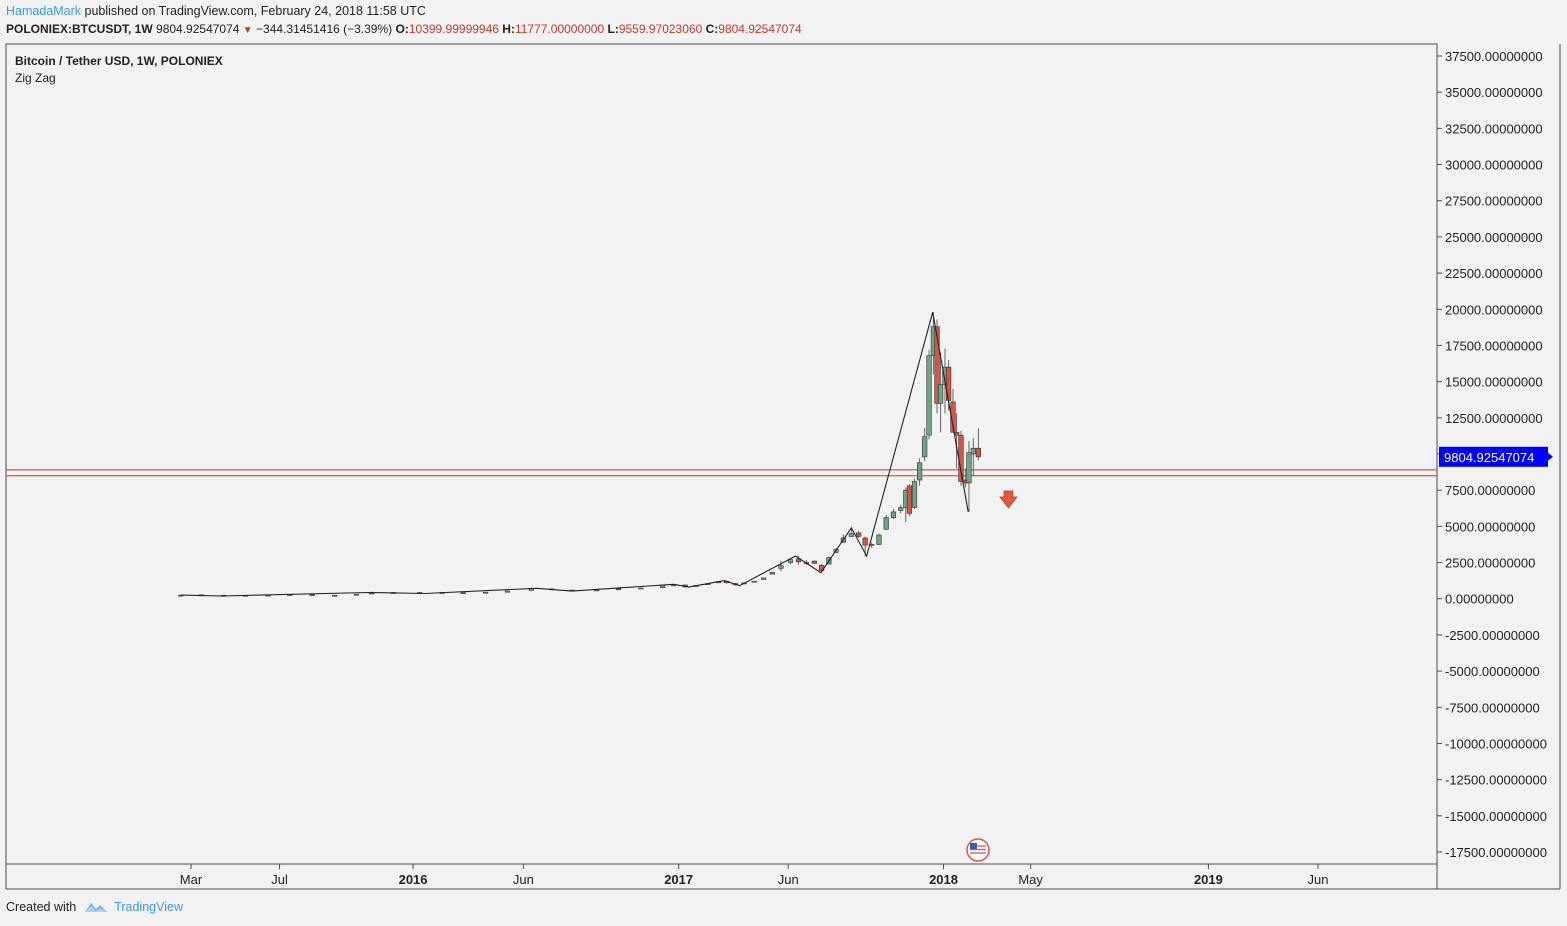 The image size is (1567, 926). I want to click on y-tick-label: 35000.00000000, so click(1494, 92).